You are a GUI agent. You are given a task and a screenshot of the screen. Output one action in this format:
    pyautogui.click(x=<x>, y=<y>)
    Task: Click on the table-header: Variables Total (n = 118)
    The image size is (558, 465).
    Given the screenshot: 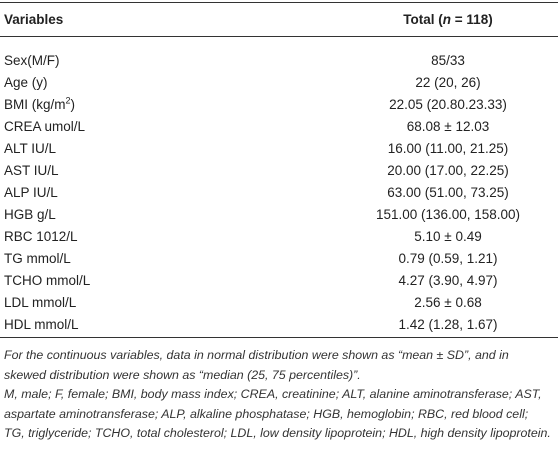 What is the action you would take?
    pyautogui.click(x=279, y=19)
    